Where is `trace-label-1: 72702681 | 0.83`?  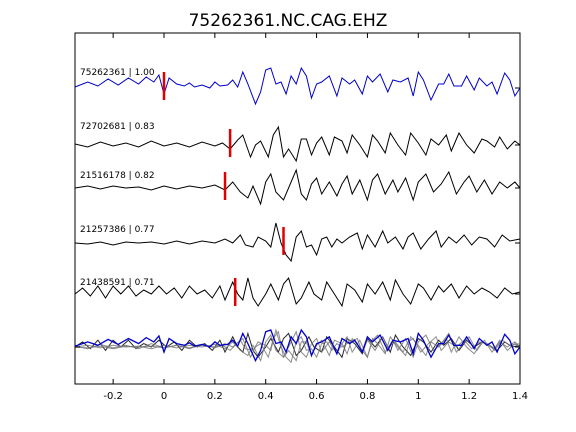
trace-label-1: 72702681 | 0.83 is located at coordinates (117, 127).